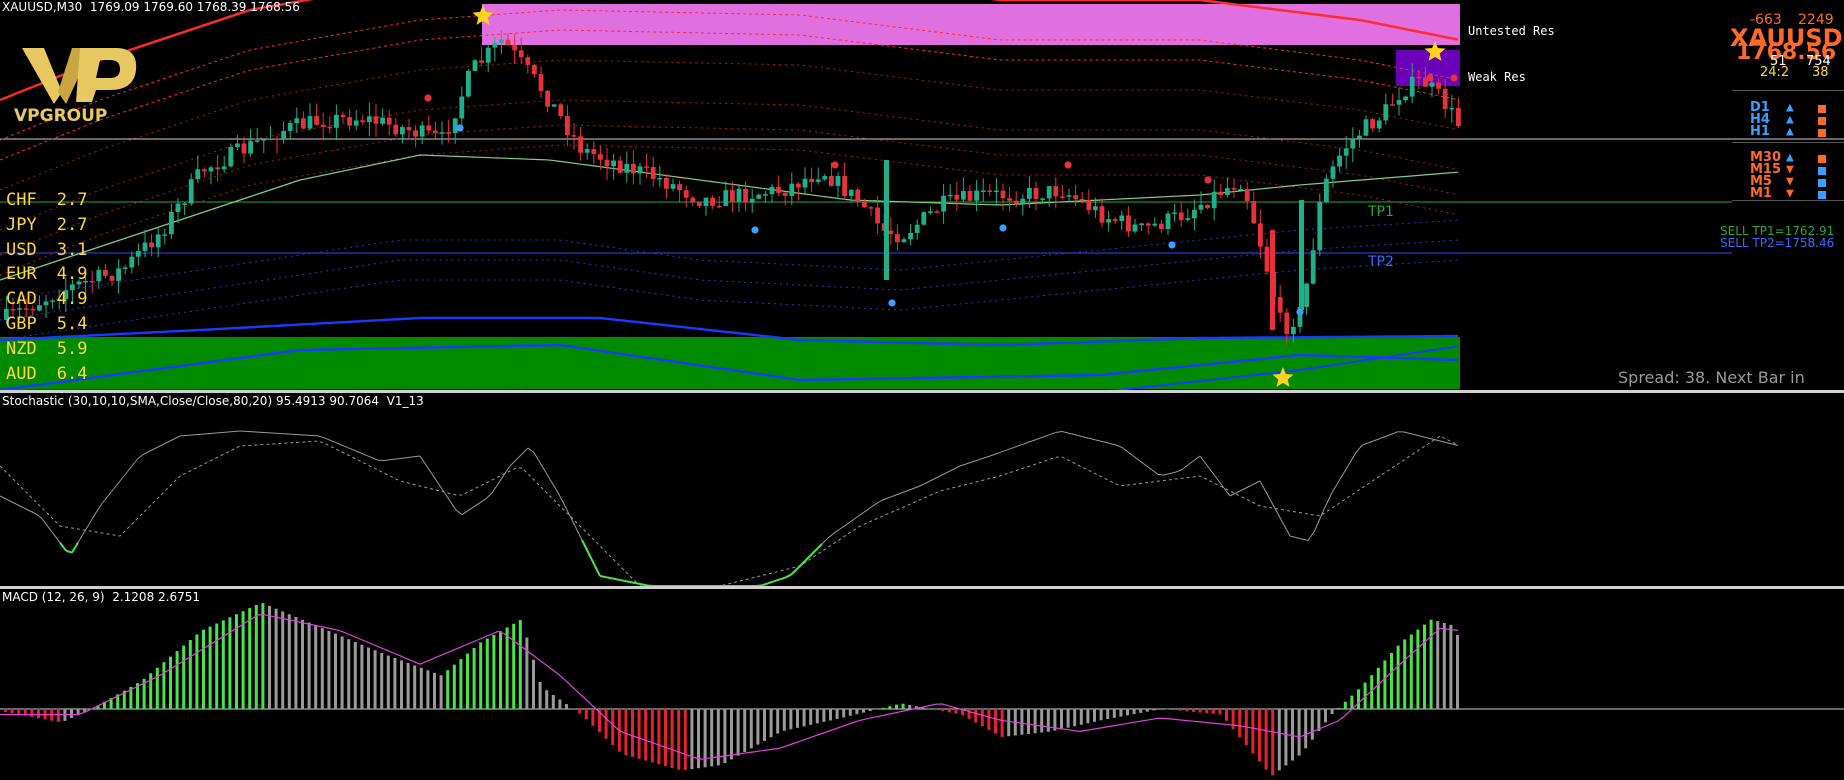 Image resolution: width=1844 pixels, height=780 pixels. What do you see at coordinates (1788, 90) in the screenshot?
I see `panel-divider` at bounding box center [1788, 90].